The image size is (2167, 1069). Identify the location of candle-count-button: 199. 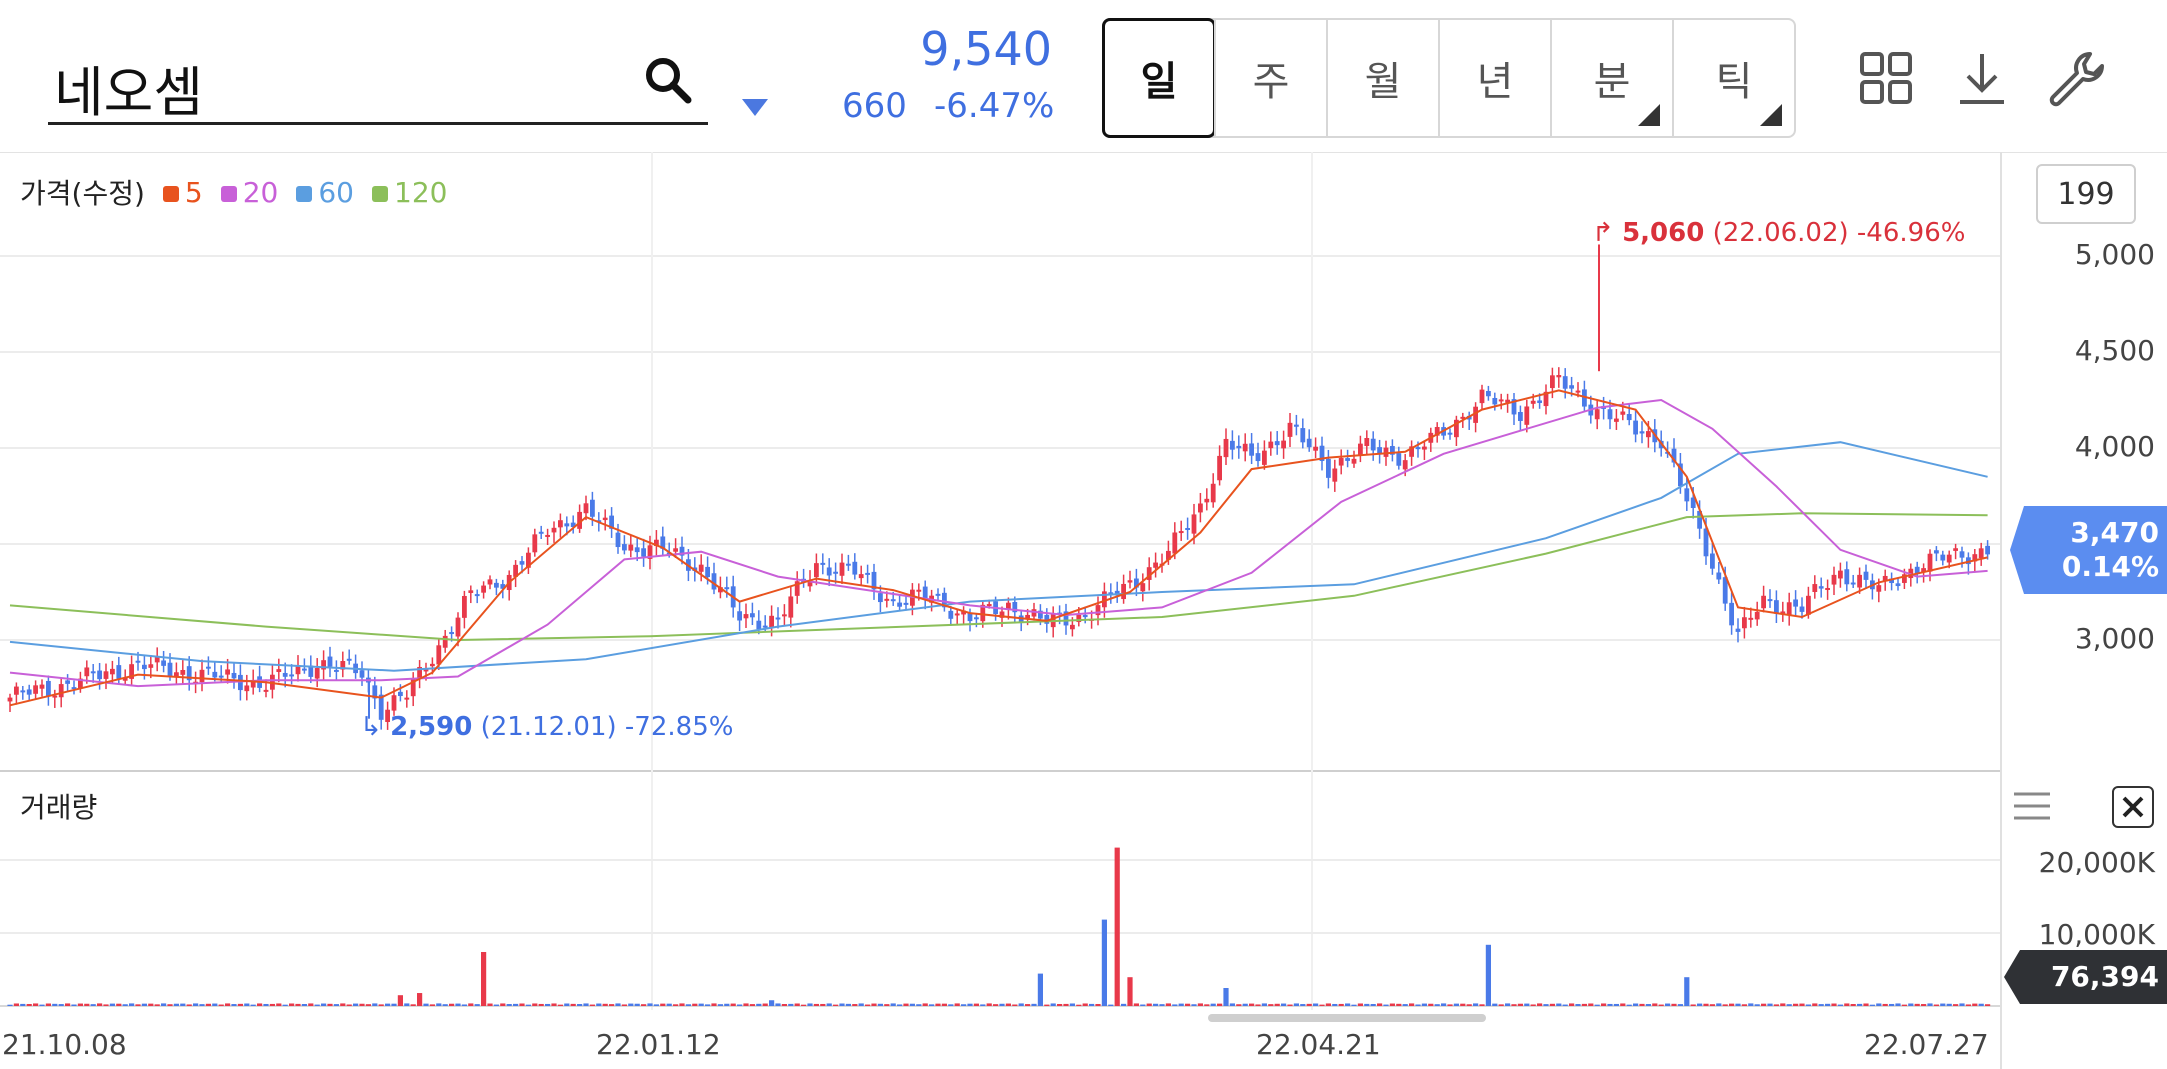
(2086, 194).